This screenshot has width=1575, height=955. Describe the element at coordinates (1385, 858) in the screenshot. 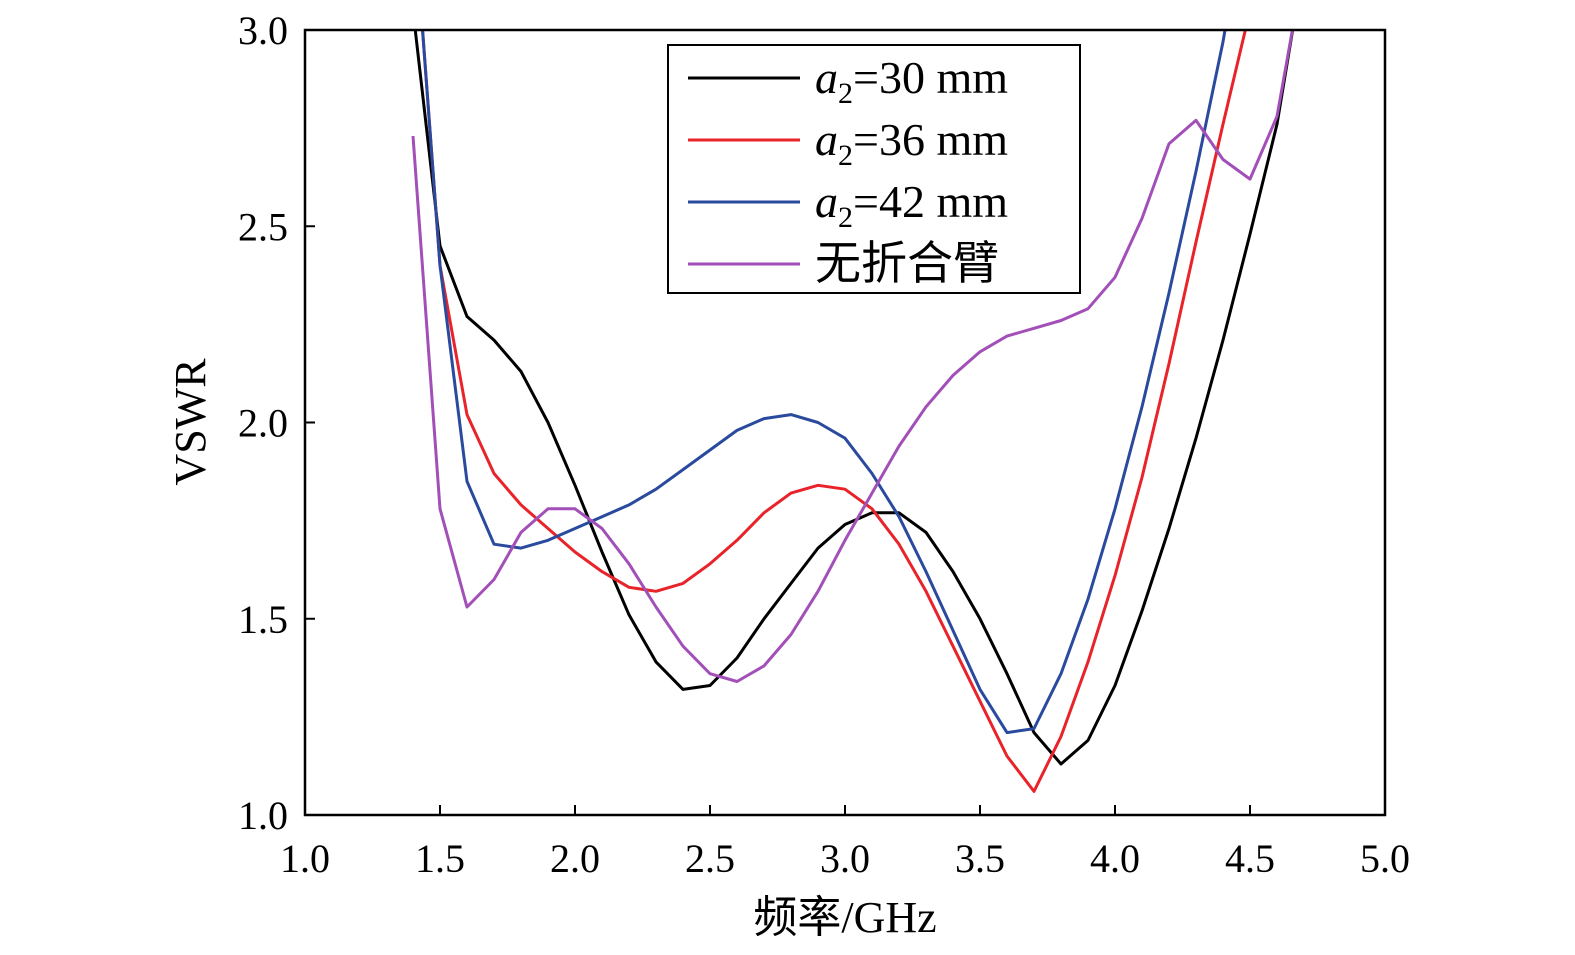

I see `x-tick-label: 5.0` at that location.